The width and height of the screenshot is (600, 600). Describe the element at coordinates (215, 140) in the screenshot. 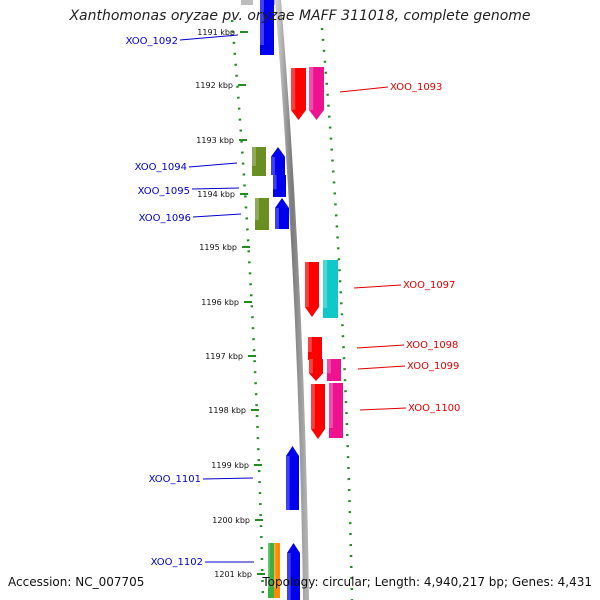

I see `scale-tick-label: 1193 kbp` at that location.